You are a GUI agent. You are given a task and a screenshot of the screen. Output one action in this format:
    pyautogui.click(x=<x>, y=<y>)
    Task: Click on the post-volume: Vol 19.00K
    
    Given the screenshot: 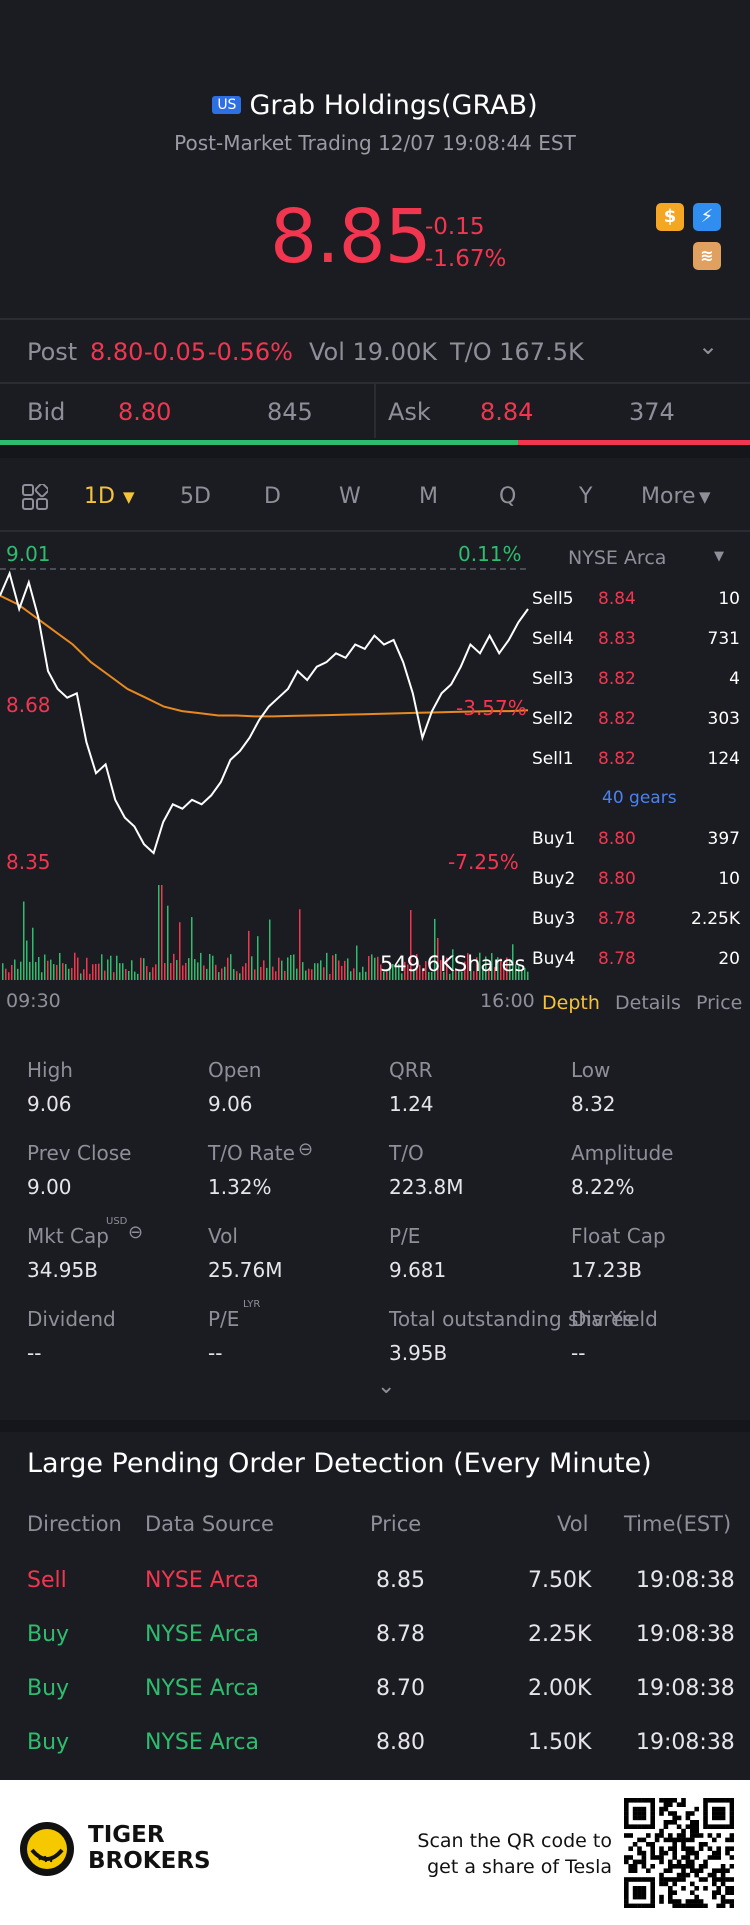 What is the action you would take?
    pyautogui.click(x=373, y=352)
    